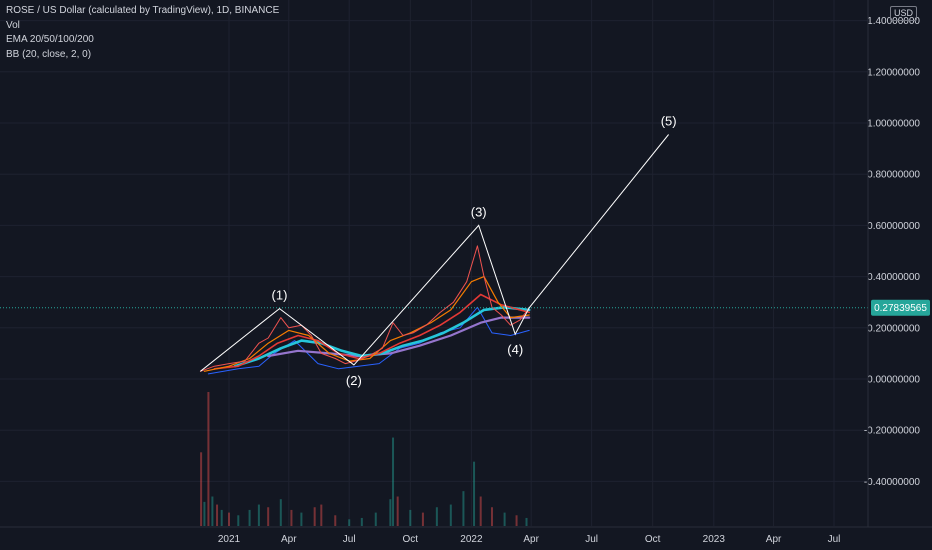 The image size is (932, 550). Describe the element at coordinates (479, 211) in the screenshot. I see `wave-label-3: (3)` at that location.